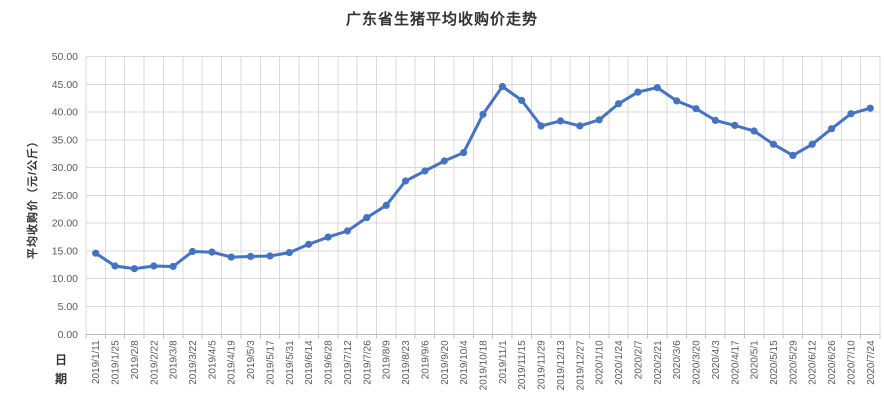 The image size is (884, 415). I want to click on x-tick-label: 2020/6/12, so click(813, 362).